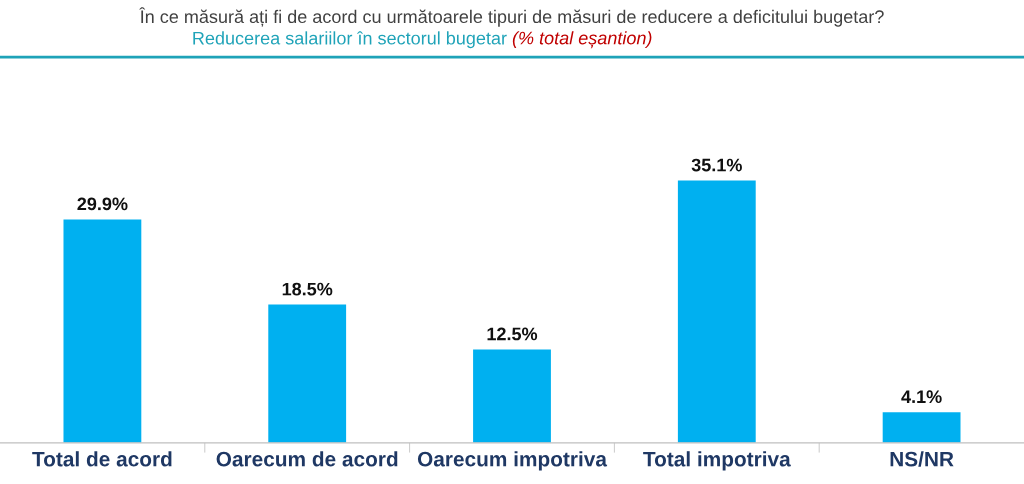 Image resolution: width=1024 pixels, height=484 pixels. I want to click on data-label: 4.1%, so click(921, 397).